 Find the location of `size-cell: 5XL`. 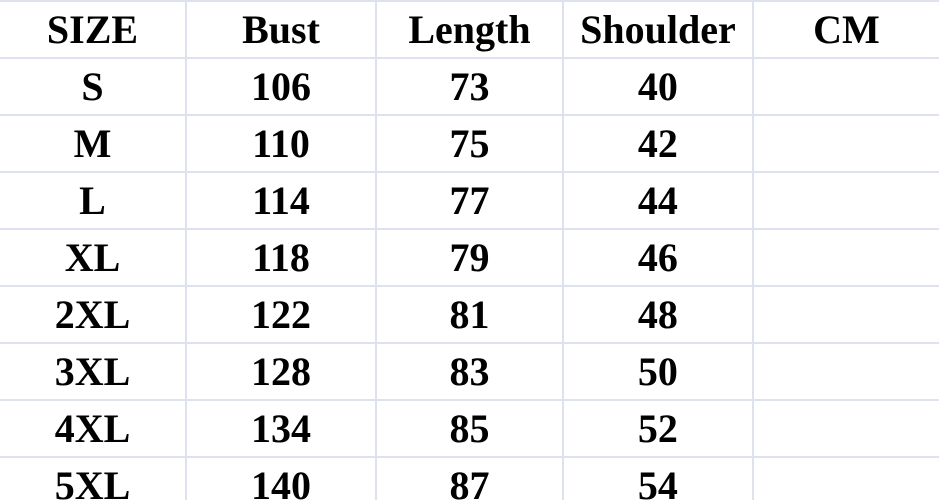

size-cell: 5XL is located at coordinates (94, 478).